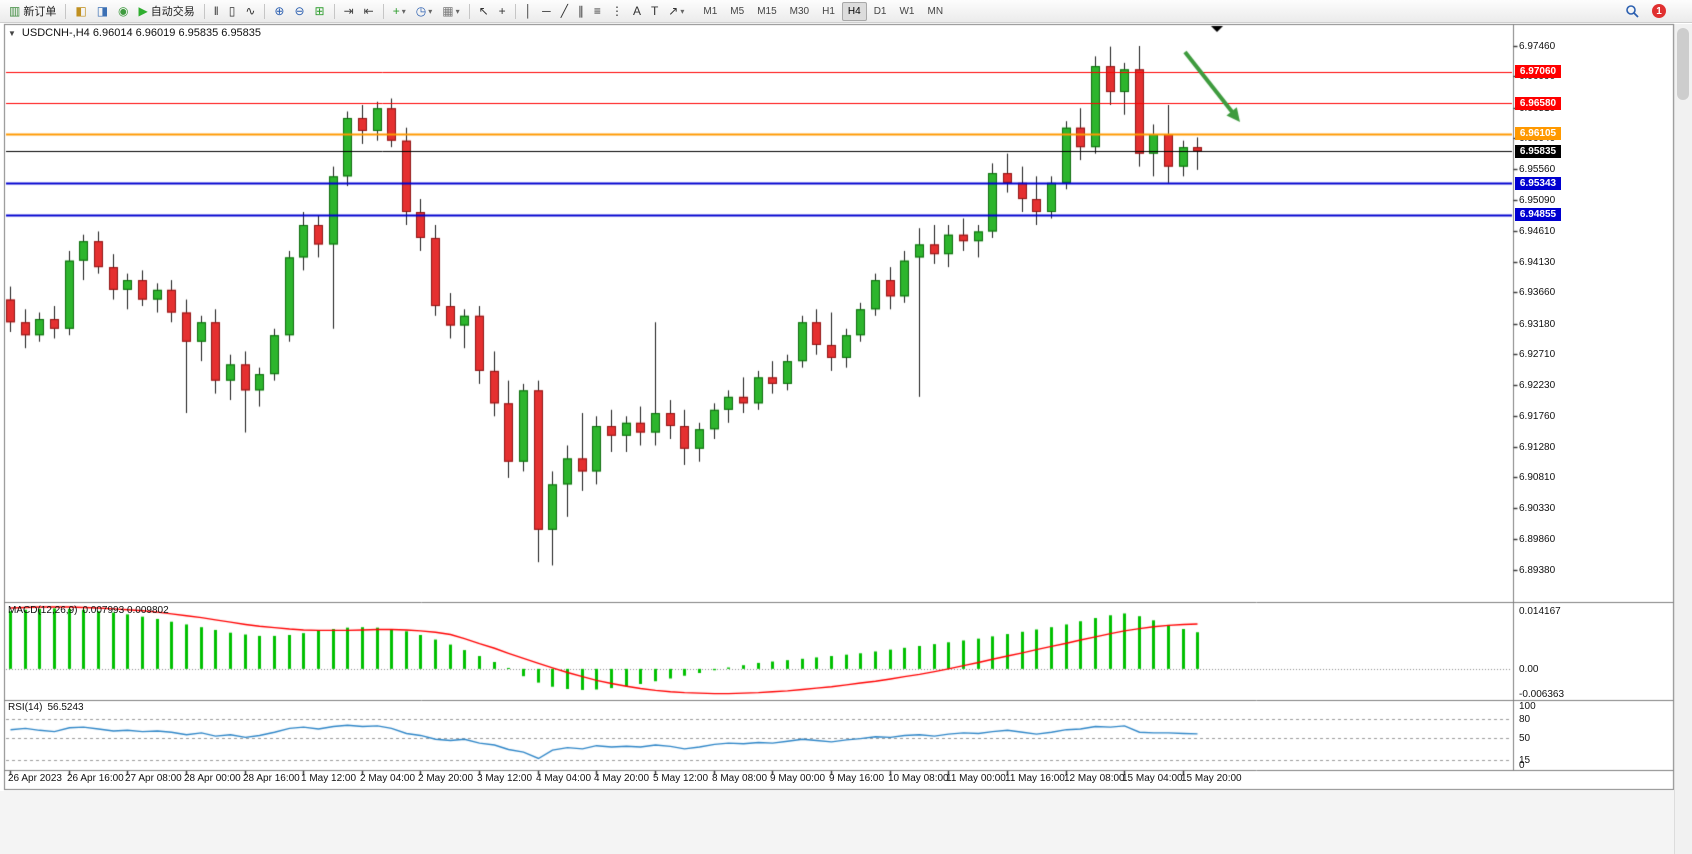 Image resolution: width=1692 pixels, height=854 pixels. I want to click on timeframe-button-h4: H4, so click(854, 11).